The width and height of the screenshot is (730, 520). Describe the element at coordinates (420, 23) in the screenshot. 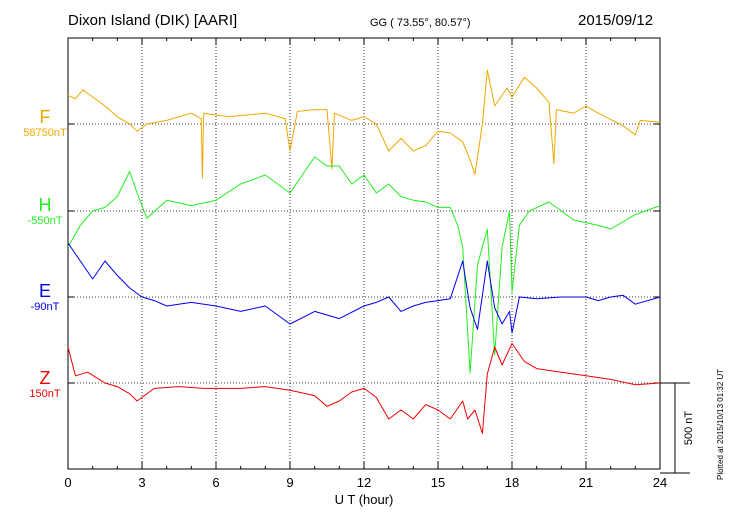

I see `station-coordinates: GG ( 73.55°, 80.57°)` at that location.